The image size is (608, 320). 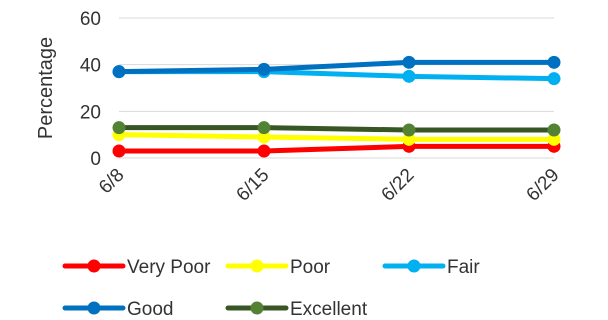 What do you see at coordinates (329, 185) in the screenshot?
I see `x-axis-tick-labels: 6/8 6/15 6/22 6/29` at bounding box center [329, 185].